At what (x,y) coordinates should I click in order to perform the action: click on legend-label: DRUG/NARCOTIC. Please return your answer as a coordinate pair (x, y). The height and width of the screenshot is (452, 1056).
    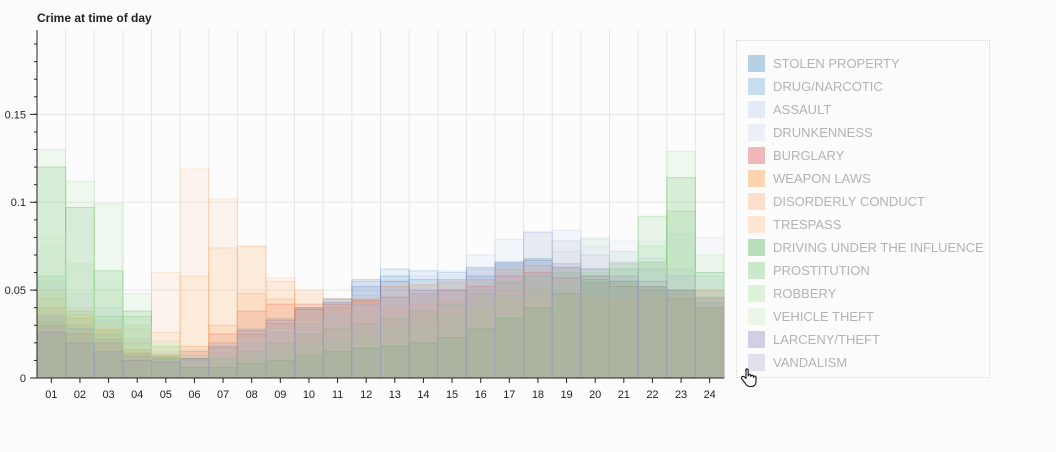
    Looking at the image, I should click on (828, 86).